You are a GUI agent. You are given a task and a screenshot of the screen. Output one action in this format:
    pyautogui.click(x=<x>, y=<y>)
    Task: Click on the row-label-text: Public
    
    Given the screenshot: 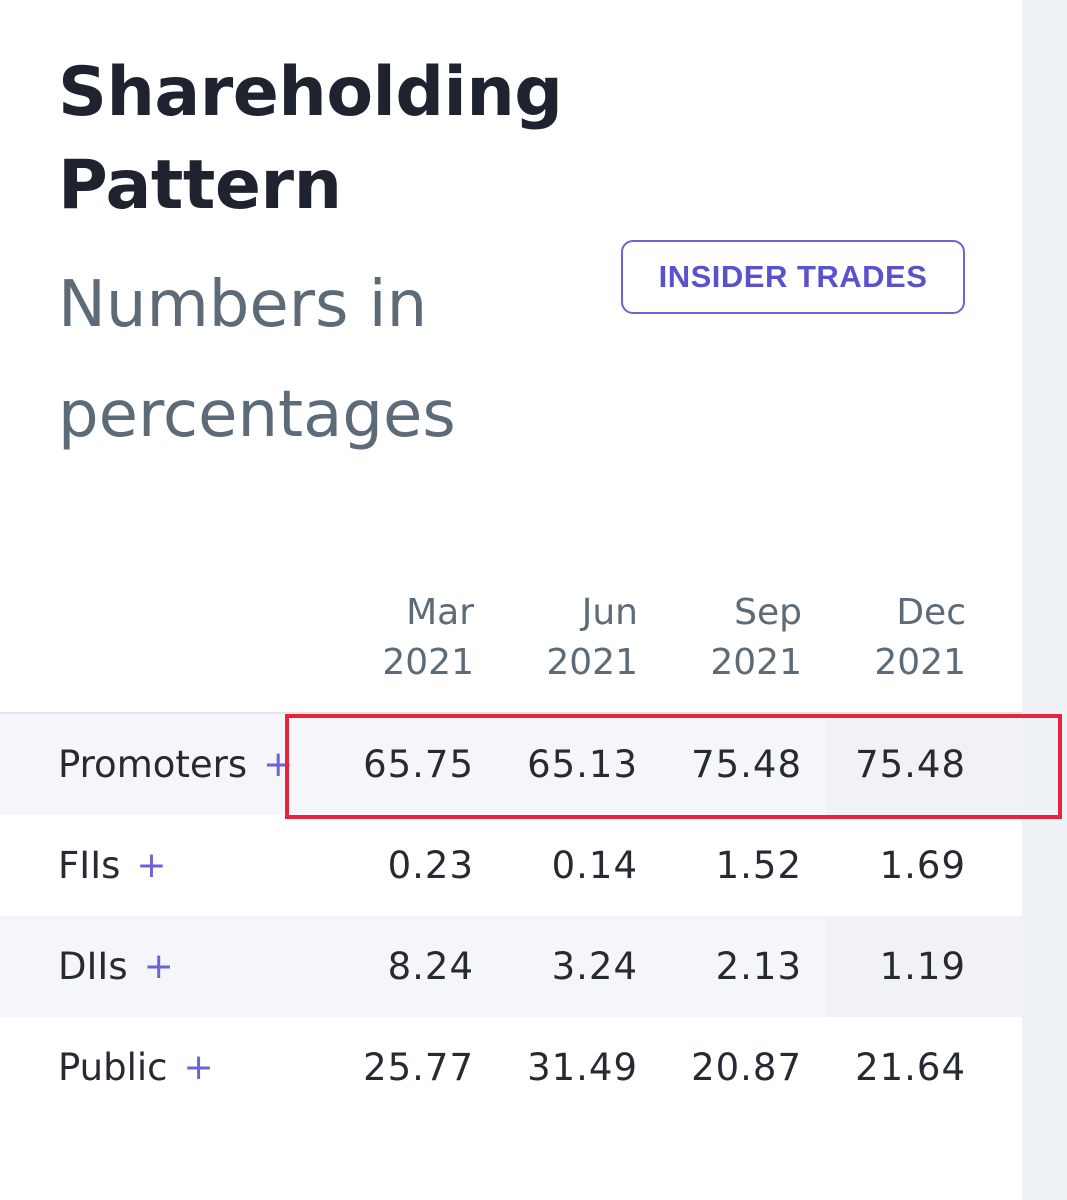 What is the action you would take?
    pyautogui.click(x=113, y=1067)
    